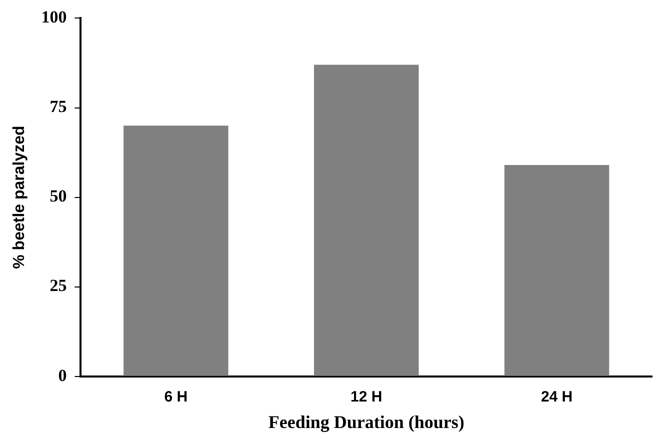 The width and height of the screenshot is (656, 438). What do you see at coordinates (19, 197) in the screenshot?
I see `y-axis-title: % beetle paralyzed` at bounding box center [19, 197].